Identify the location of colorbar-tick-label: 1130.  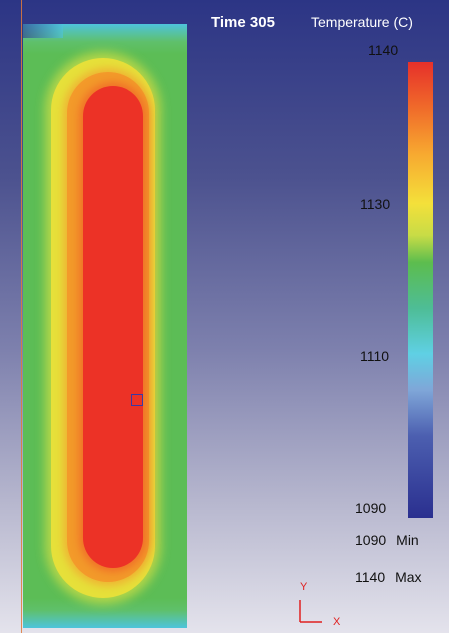
(375, 204).